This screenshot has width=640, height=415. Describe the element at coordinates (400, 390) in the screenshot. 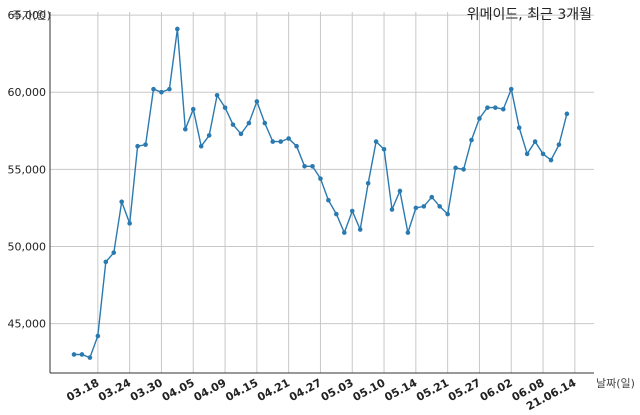

I see `x-tick-label: 05.14` at that location.